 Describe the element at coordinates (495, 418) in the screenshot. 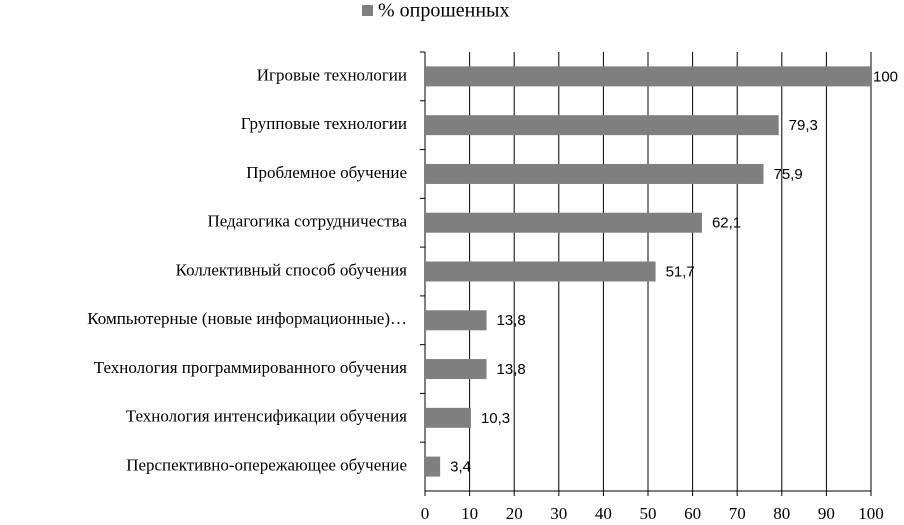

I see `value-label: 10,3` at that location.